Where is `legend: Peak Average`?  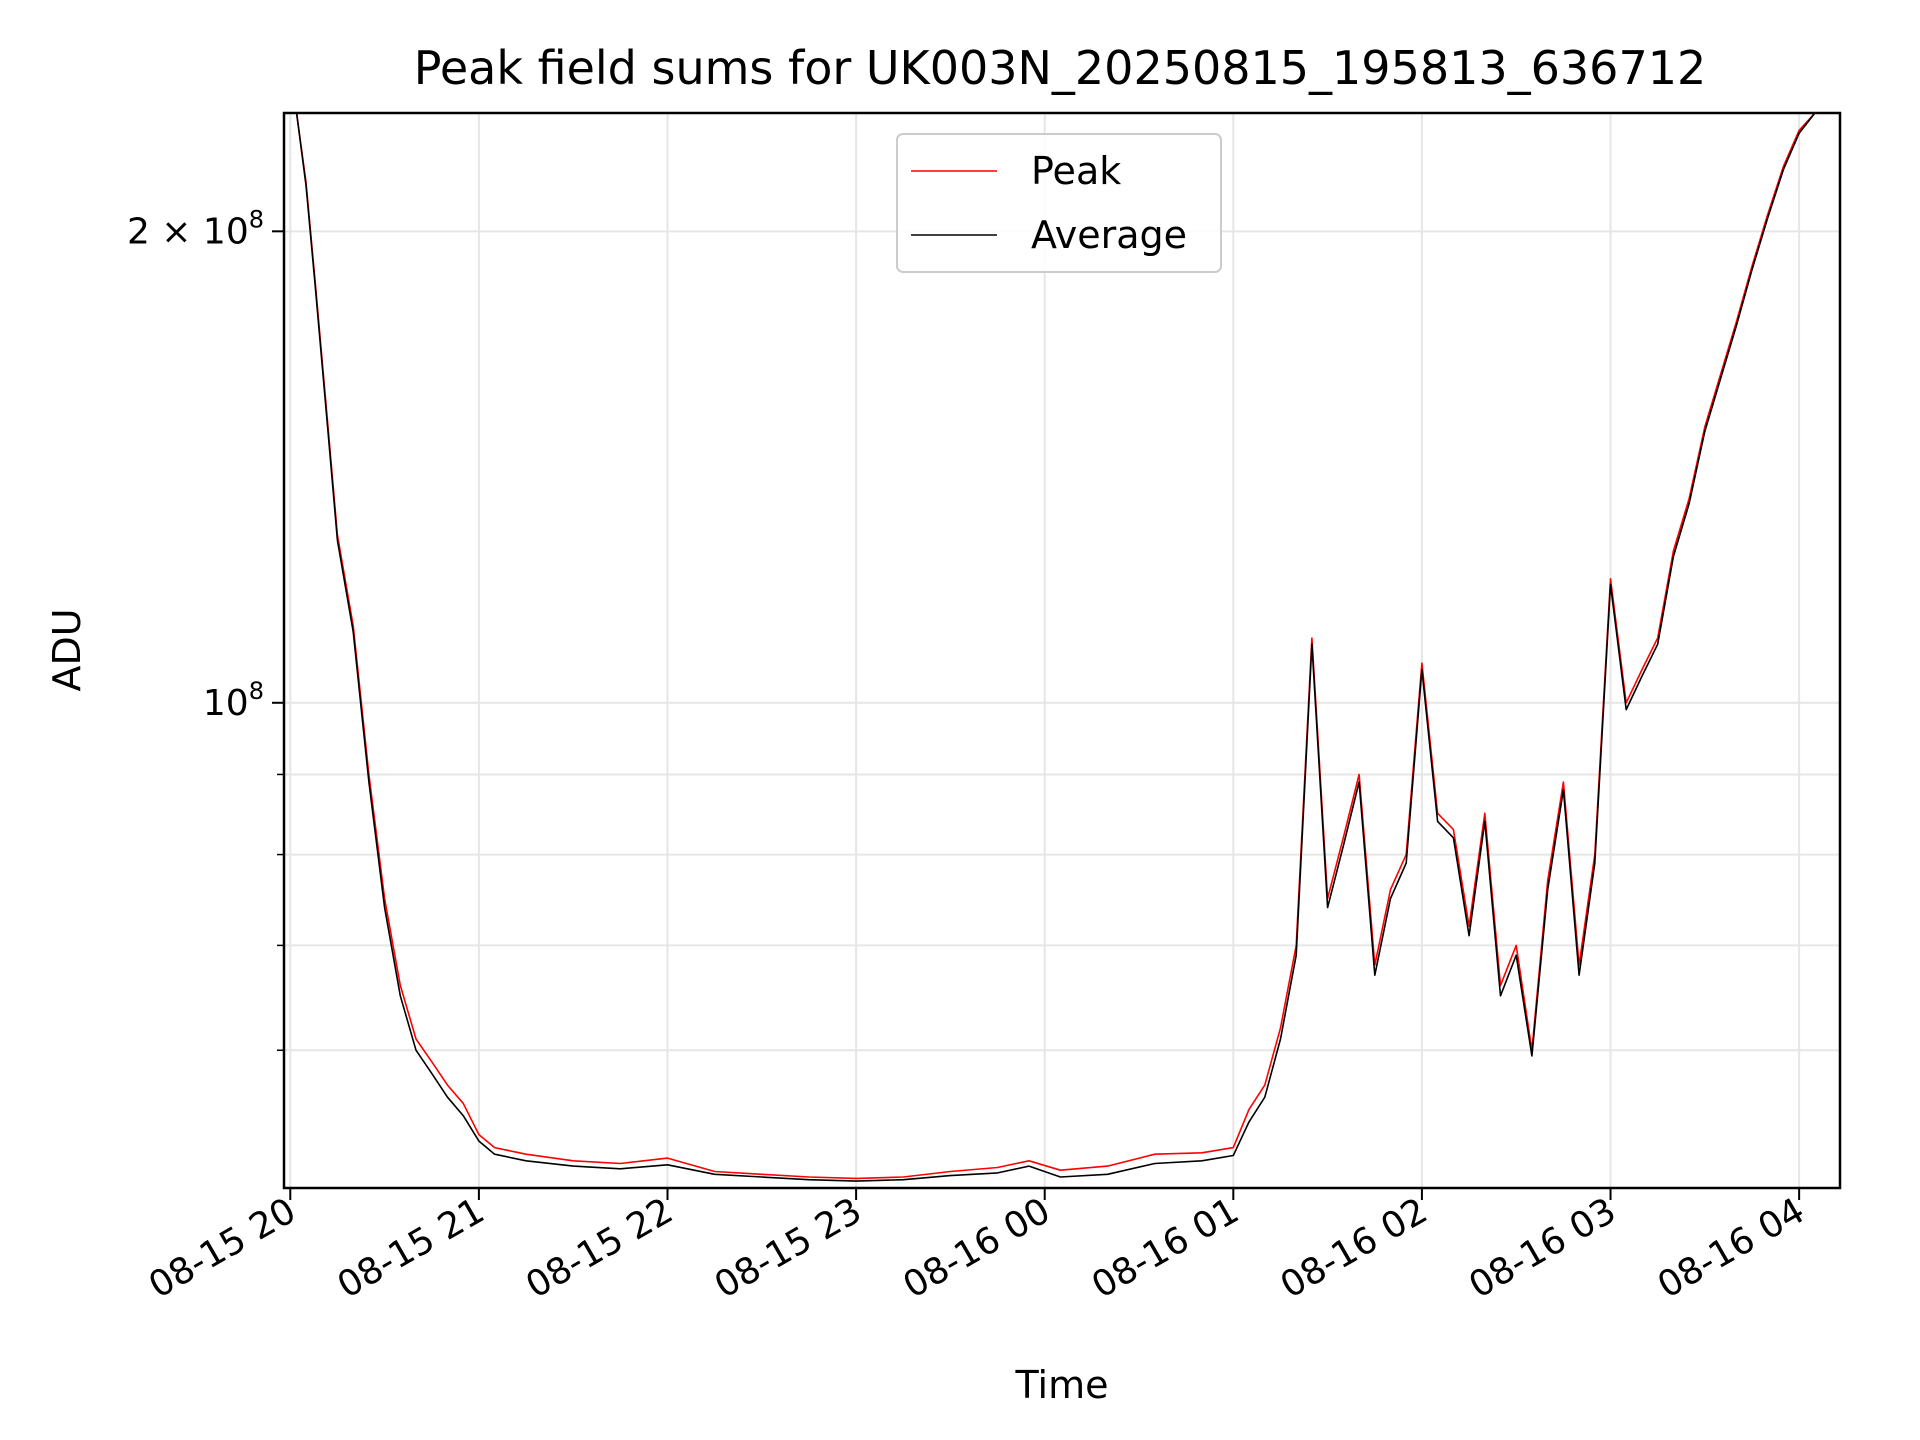
legend: Peak Average is located at coordinates (1059, 203).